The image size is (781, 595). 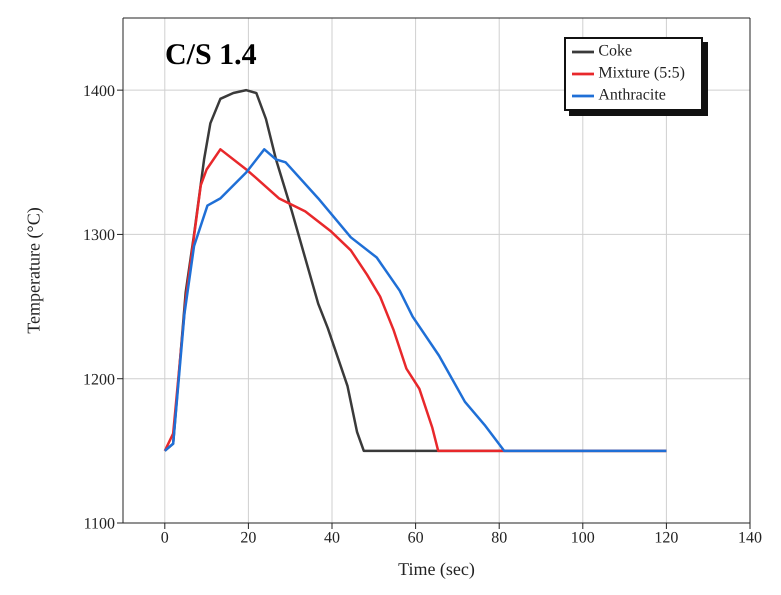 What do you see at coordinates (615, 51) in the screenshot?
I see `legend-label: Coke` at bounding box center [615, 51].